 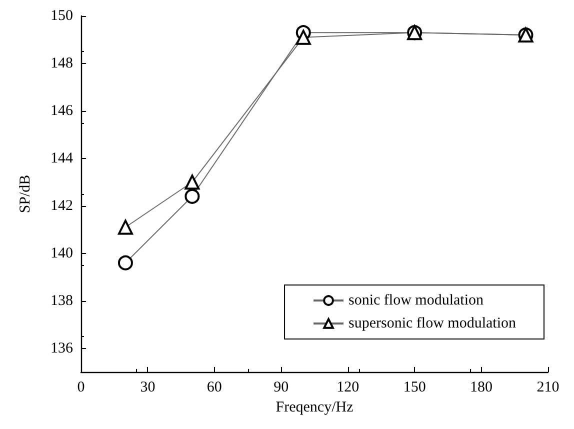 What do you see at coordinates (61, 206) in the screenshot?
I see `y-tick-label: 142` at bounding box center [61, 206].